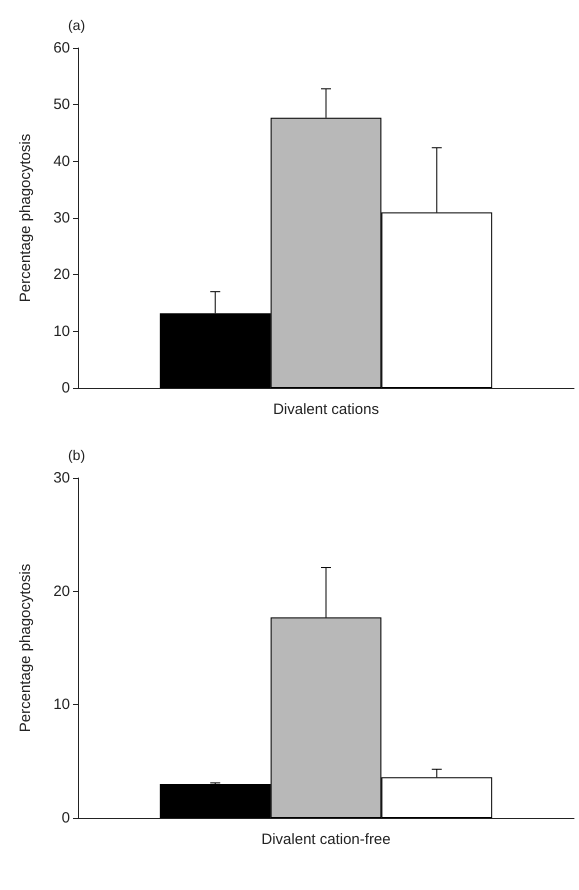  Describe the element at coordinates (61, 161) in the screenshot. I see `y-tick-label: 40` at that location.